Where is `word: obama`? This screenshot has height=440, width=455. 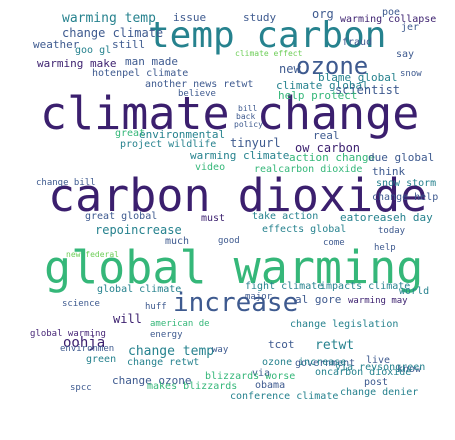 word: obama is located at coordinates (270, 385).